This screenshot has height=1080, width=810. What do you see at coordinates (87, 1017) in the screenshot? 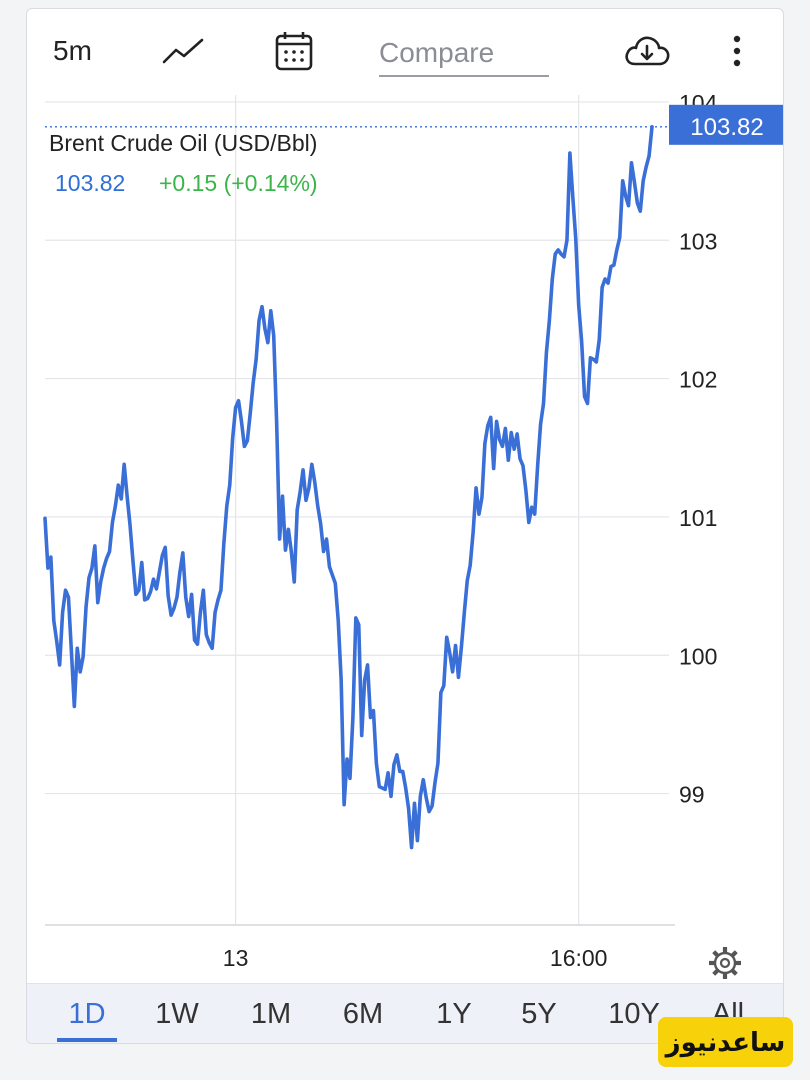
I see `range-1d: 1D` at bounding box center [87, 1017].